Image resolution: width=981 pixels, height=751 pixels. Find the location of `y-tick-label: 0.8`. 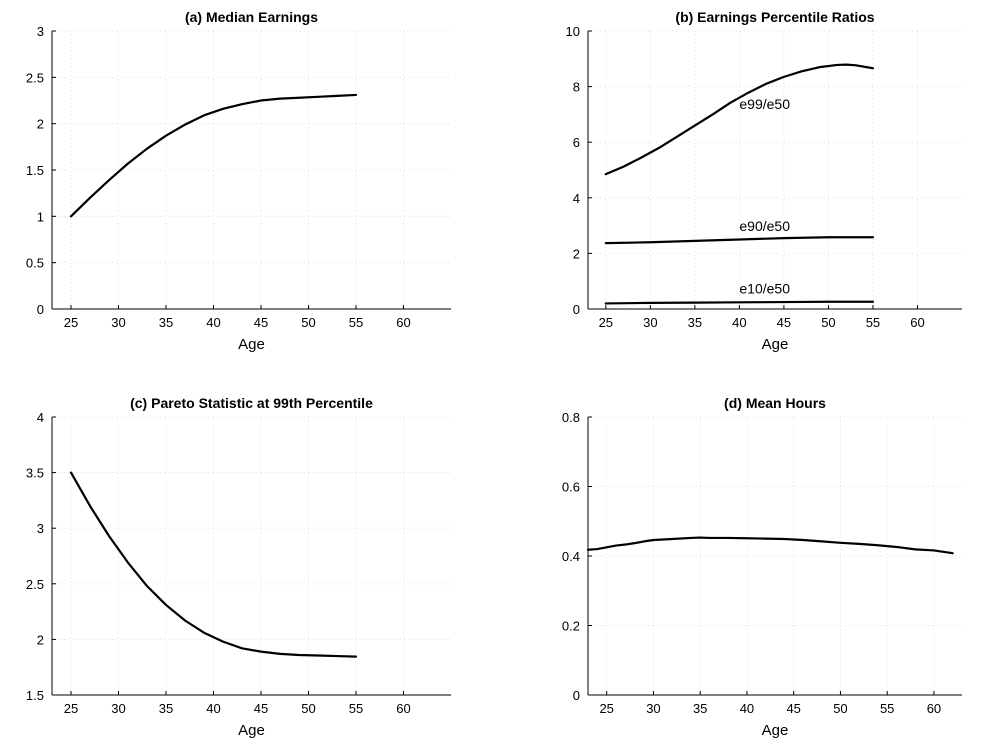

y-tick-label: 0.8 is located at coordinates (571, 417).